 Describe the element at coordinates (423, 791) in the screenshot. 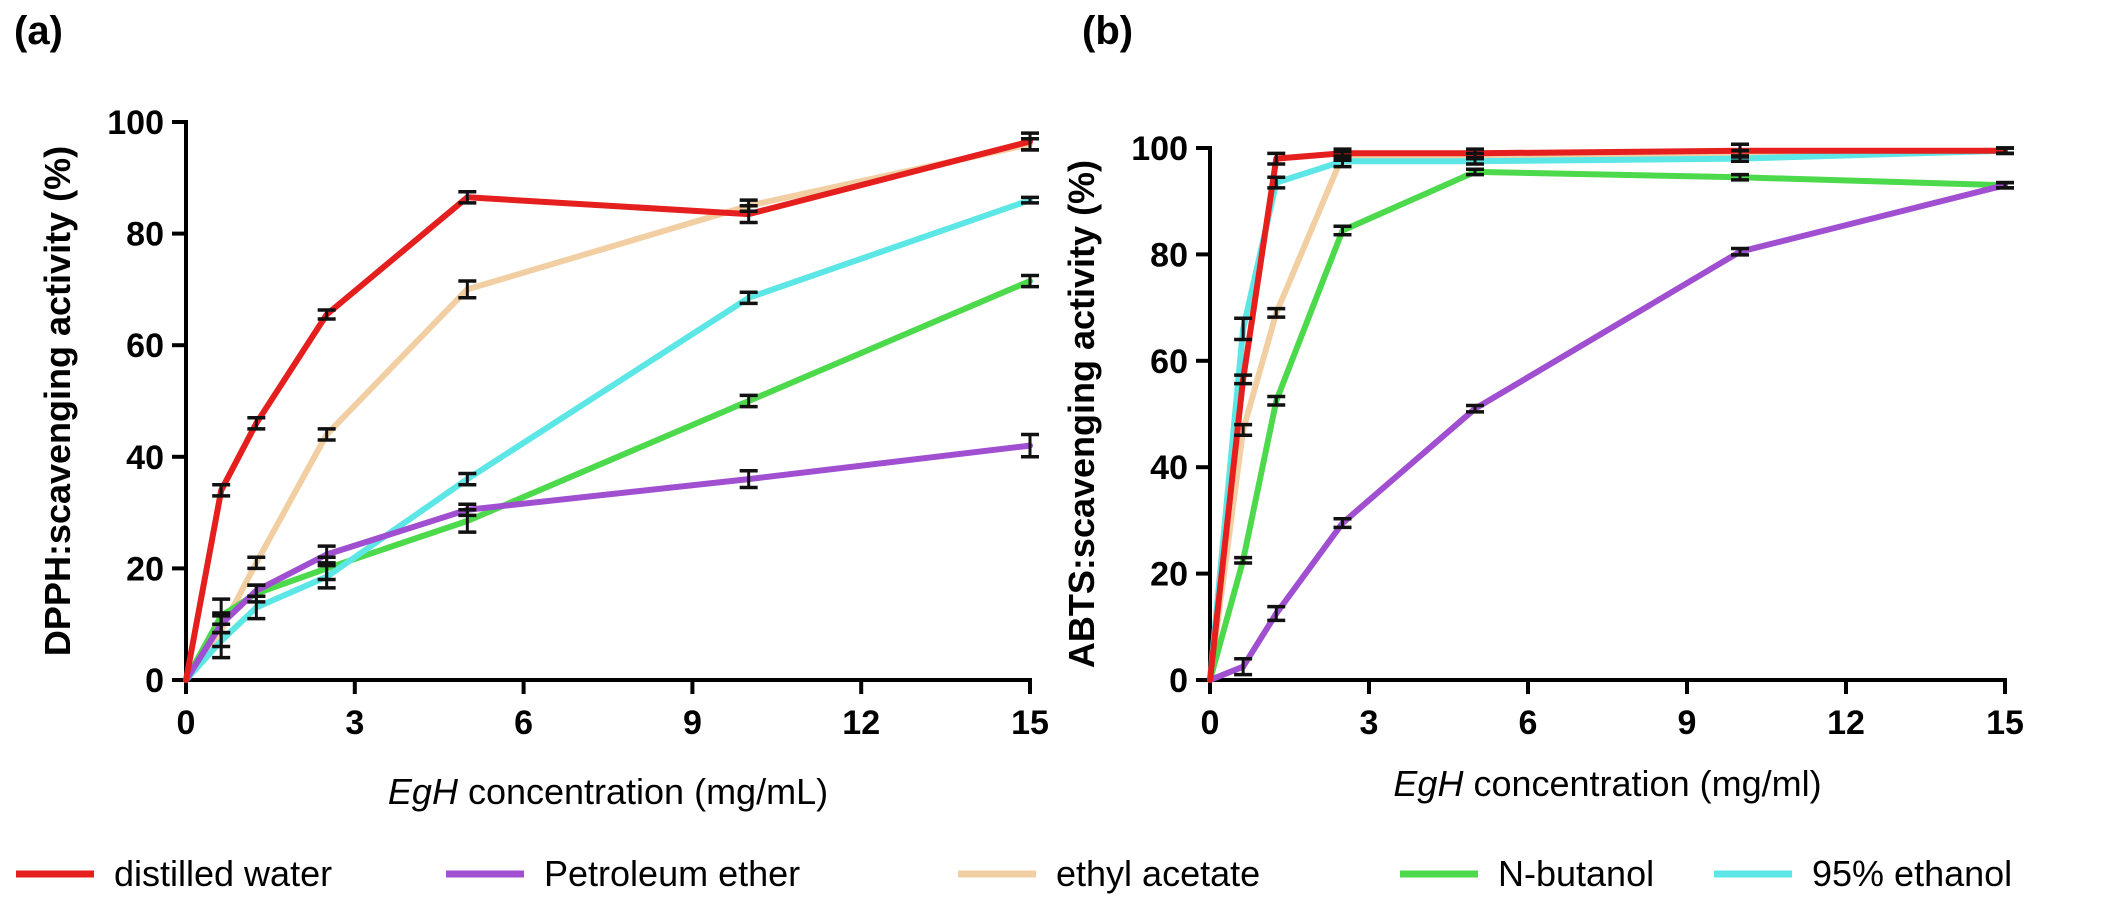

I see `panel-a-x-axis-label-italic: EgH` at that location.